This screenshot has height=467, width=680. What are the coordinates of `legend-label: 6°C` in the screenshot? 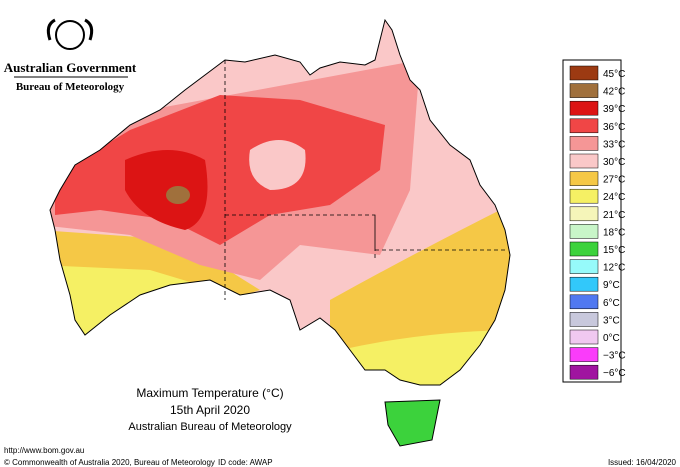 It's located at (611, 303).